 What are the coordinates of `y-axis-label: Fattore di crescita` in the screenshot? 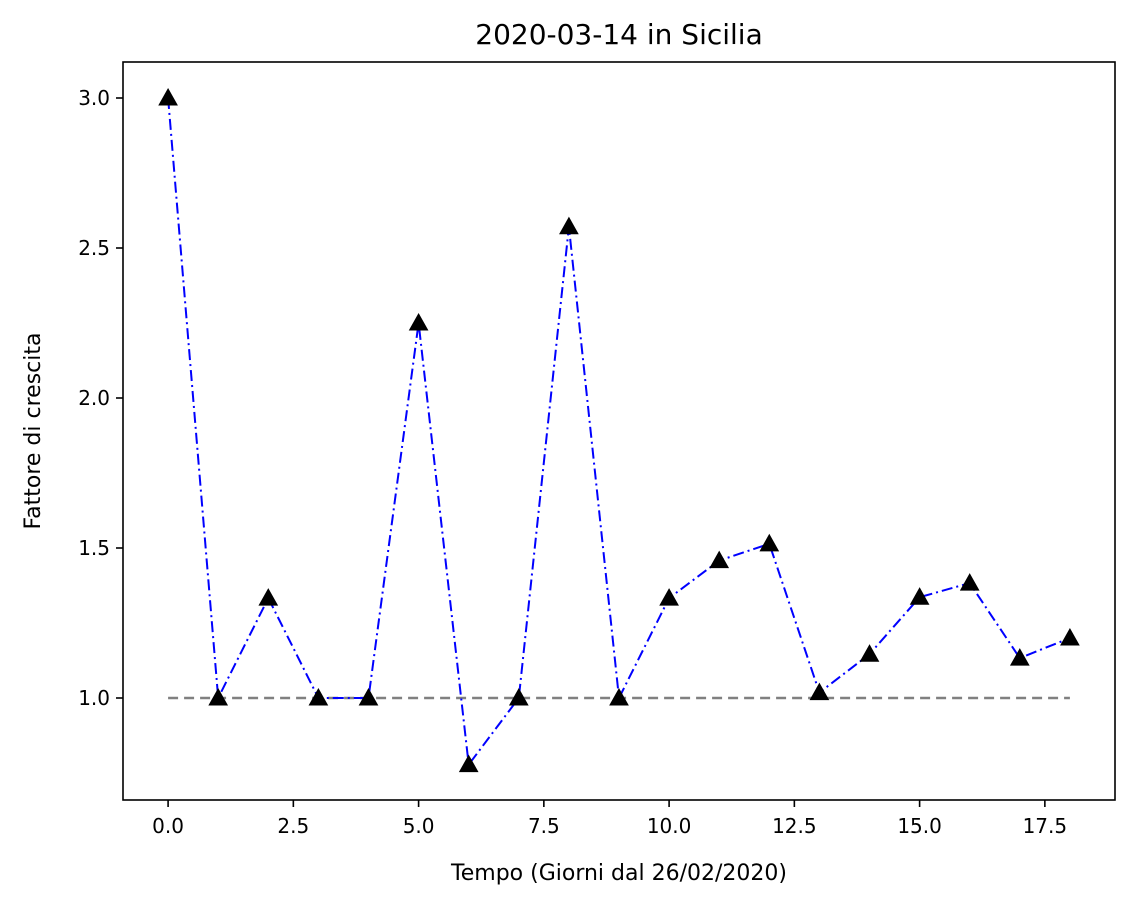 It's located at (33, 431).